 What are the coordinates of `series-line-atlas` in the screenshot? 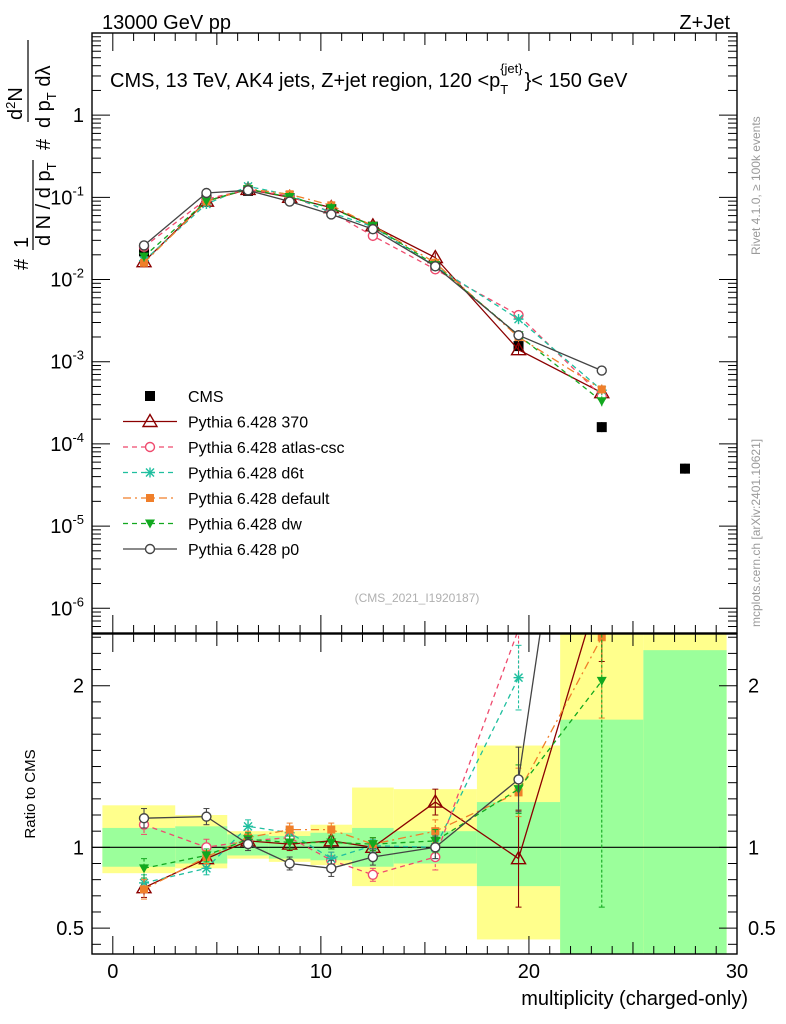 It's located at (373, 292).